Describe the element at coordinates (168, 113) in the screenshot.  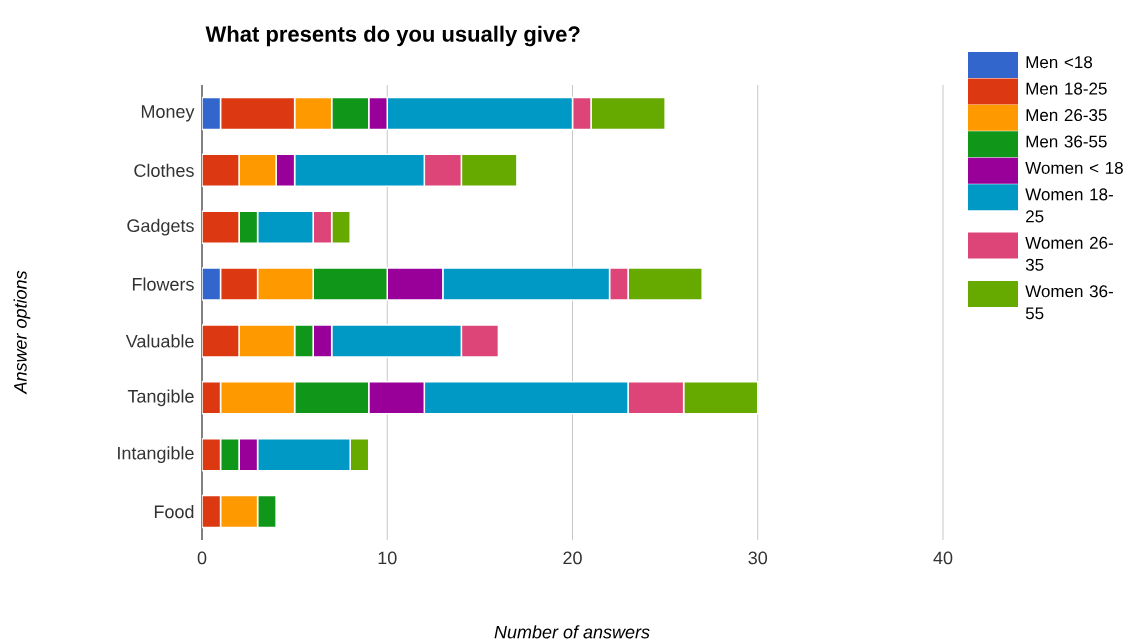
I see `y-tick-label: Money` at that location.